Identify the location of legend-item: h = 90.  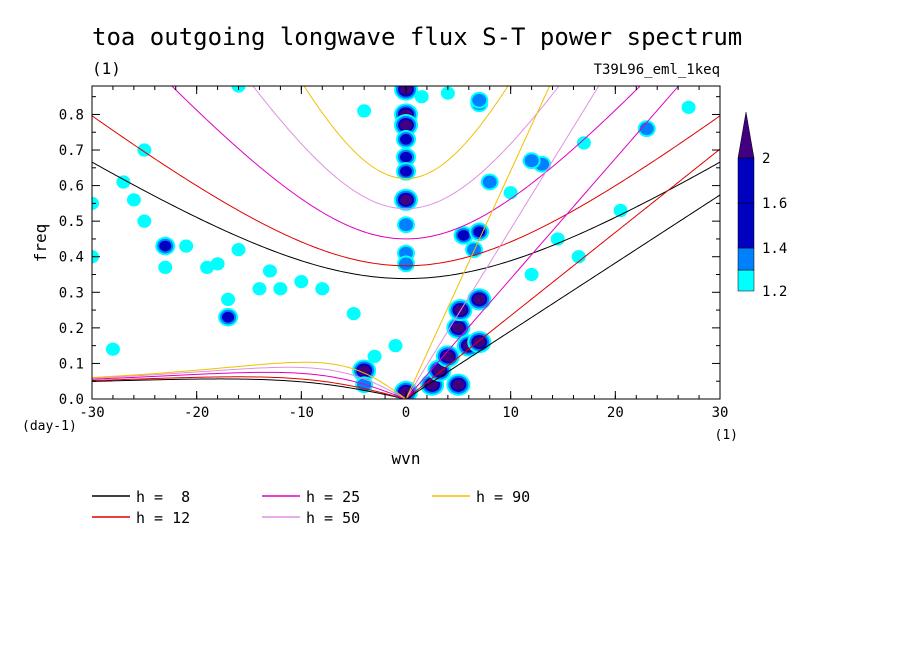
(481, 497).